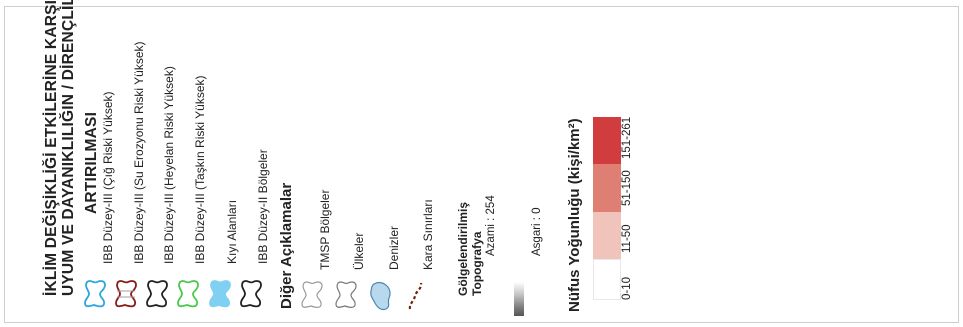  I want to click on population-title: Nüfus Yoğunluğu (kişi/km²), so click(574, 215).